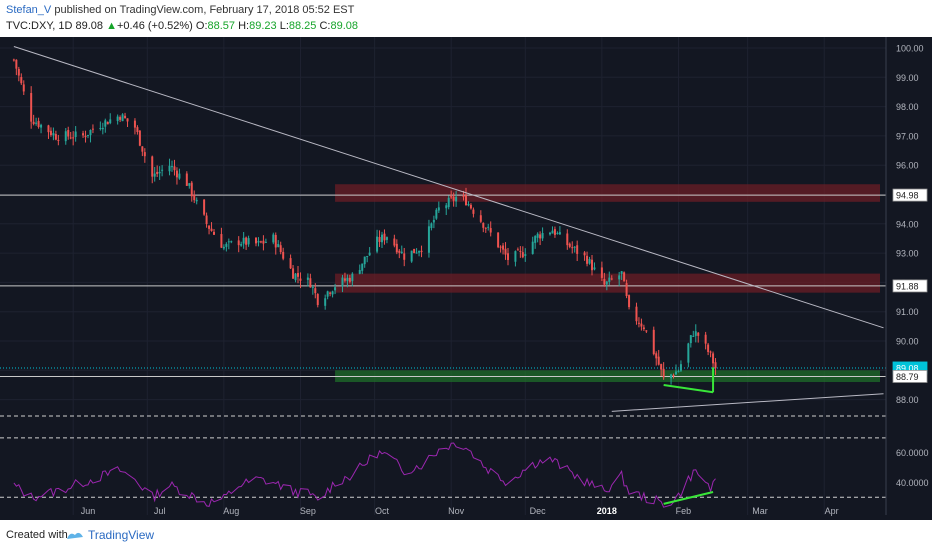 Image resolution: width=932 pixels, height=550 pixels. Describe the element at coordinates (39, 26) in the screenshot. I see `symbol-name: TVC:DXY, 1D` at that location.